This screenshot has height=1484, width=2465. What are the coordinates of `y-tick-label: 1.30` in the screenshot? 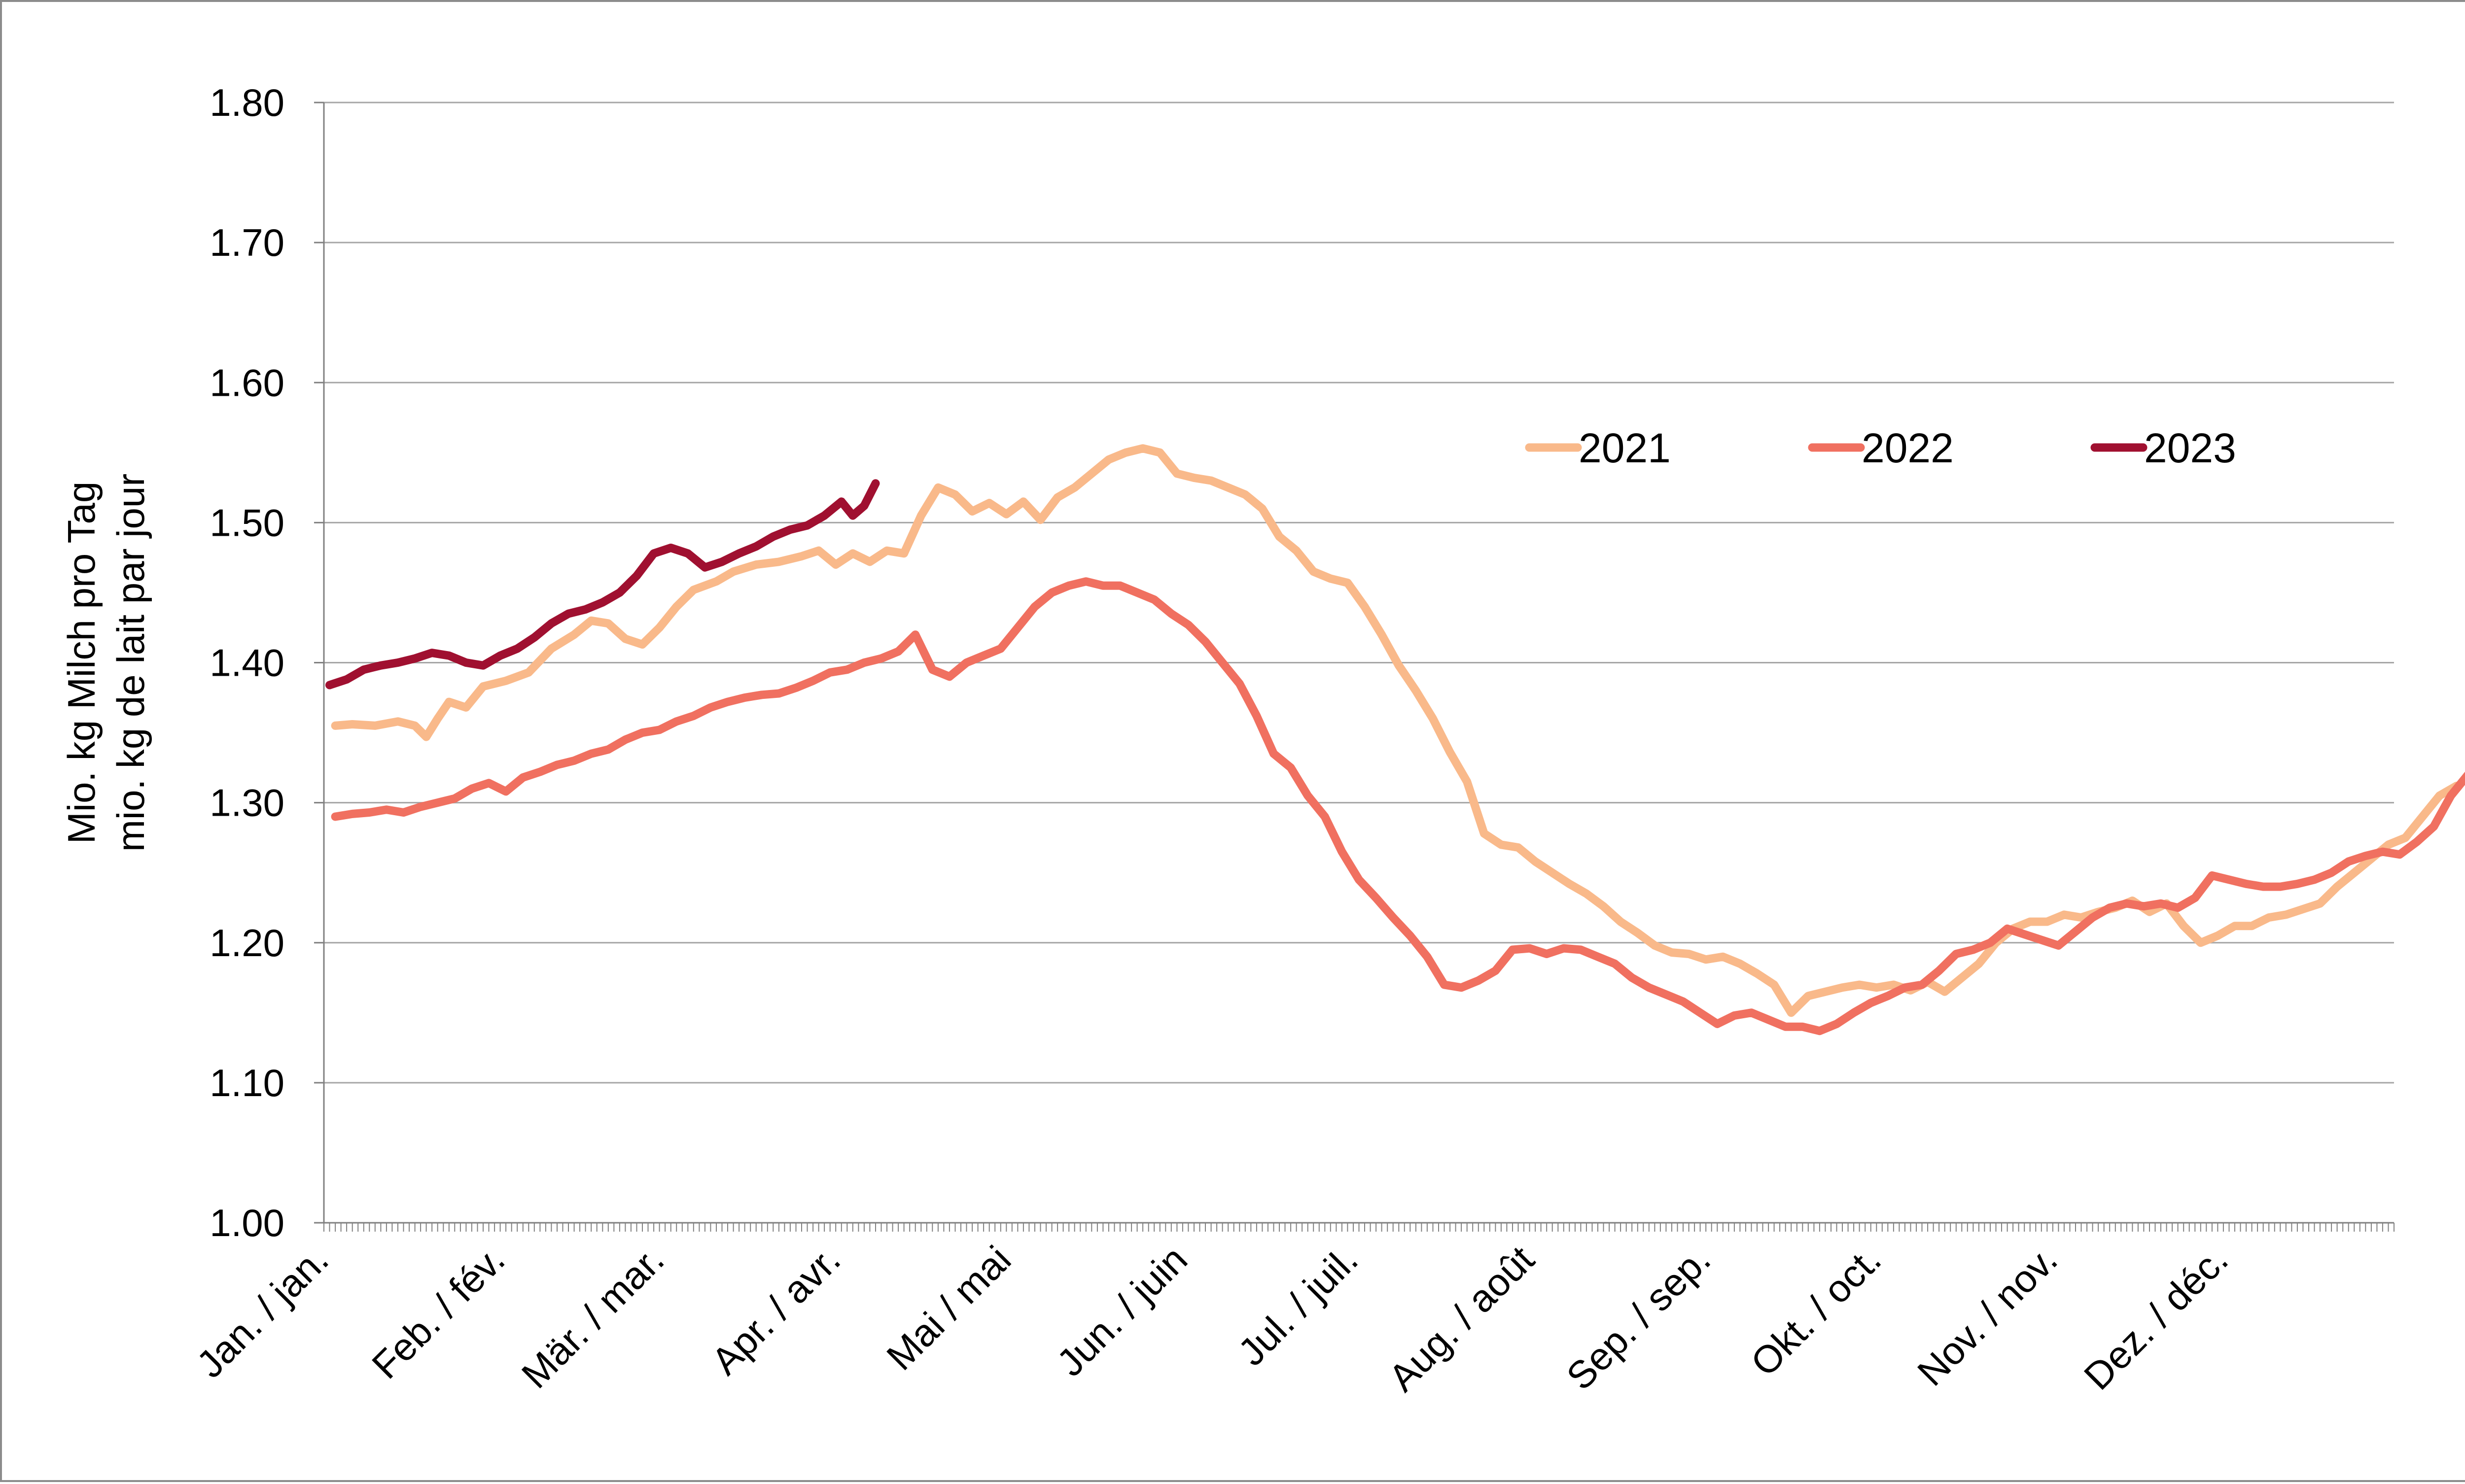 It's located at (247, 803).